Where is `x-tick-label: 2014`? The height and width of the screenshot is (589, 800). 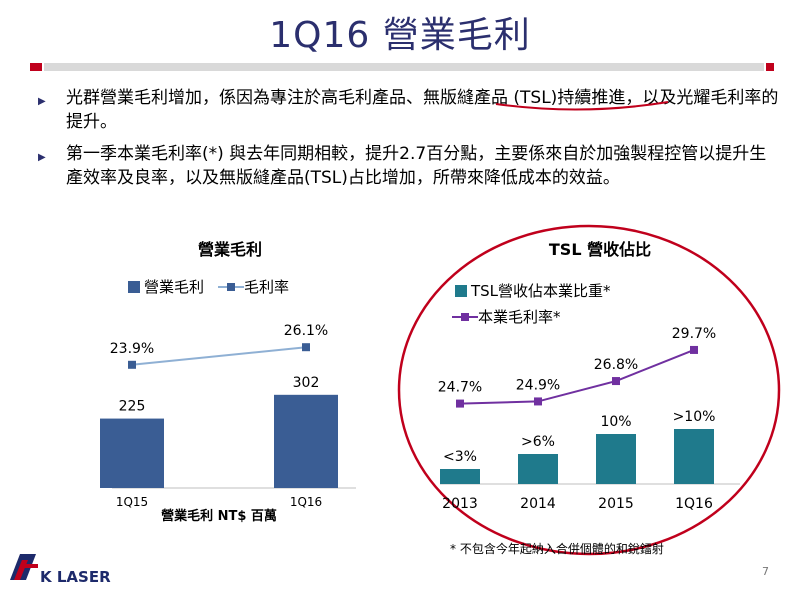
x-tick-label: 2014 is located at coordinates (538, 504).